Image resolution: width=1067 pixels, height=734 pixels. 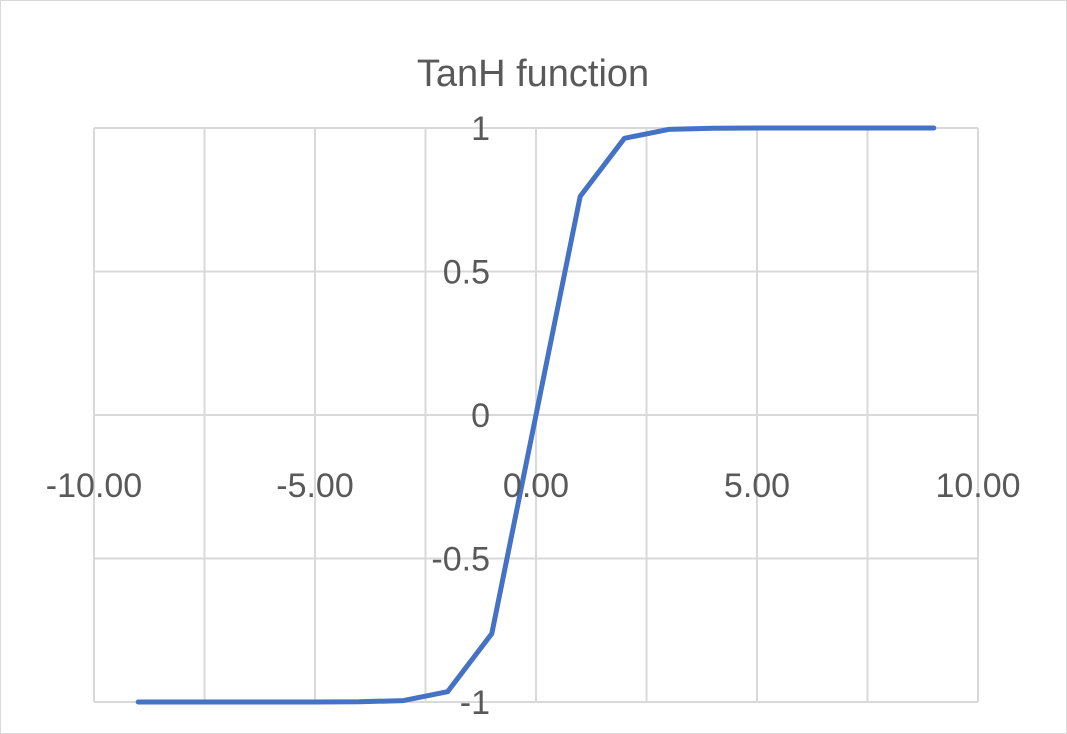 What do you see at coordinates (466, 273) in the screenshot?
I see `y-tick-label: 0.5` at bounding box center [466, 273].